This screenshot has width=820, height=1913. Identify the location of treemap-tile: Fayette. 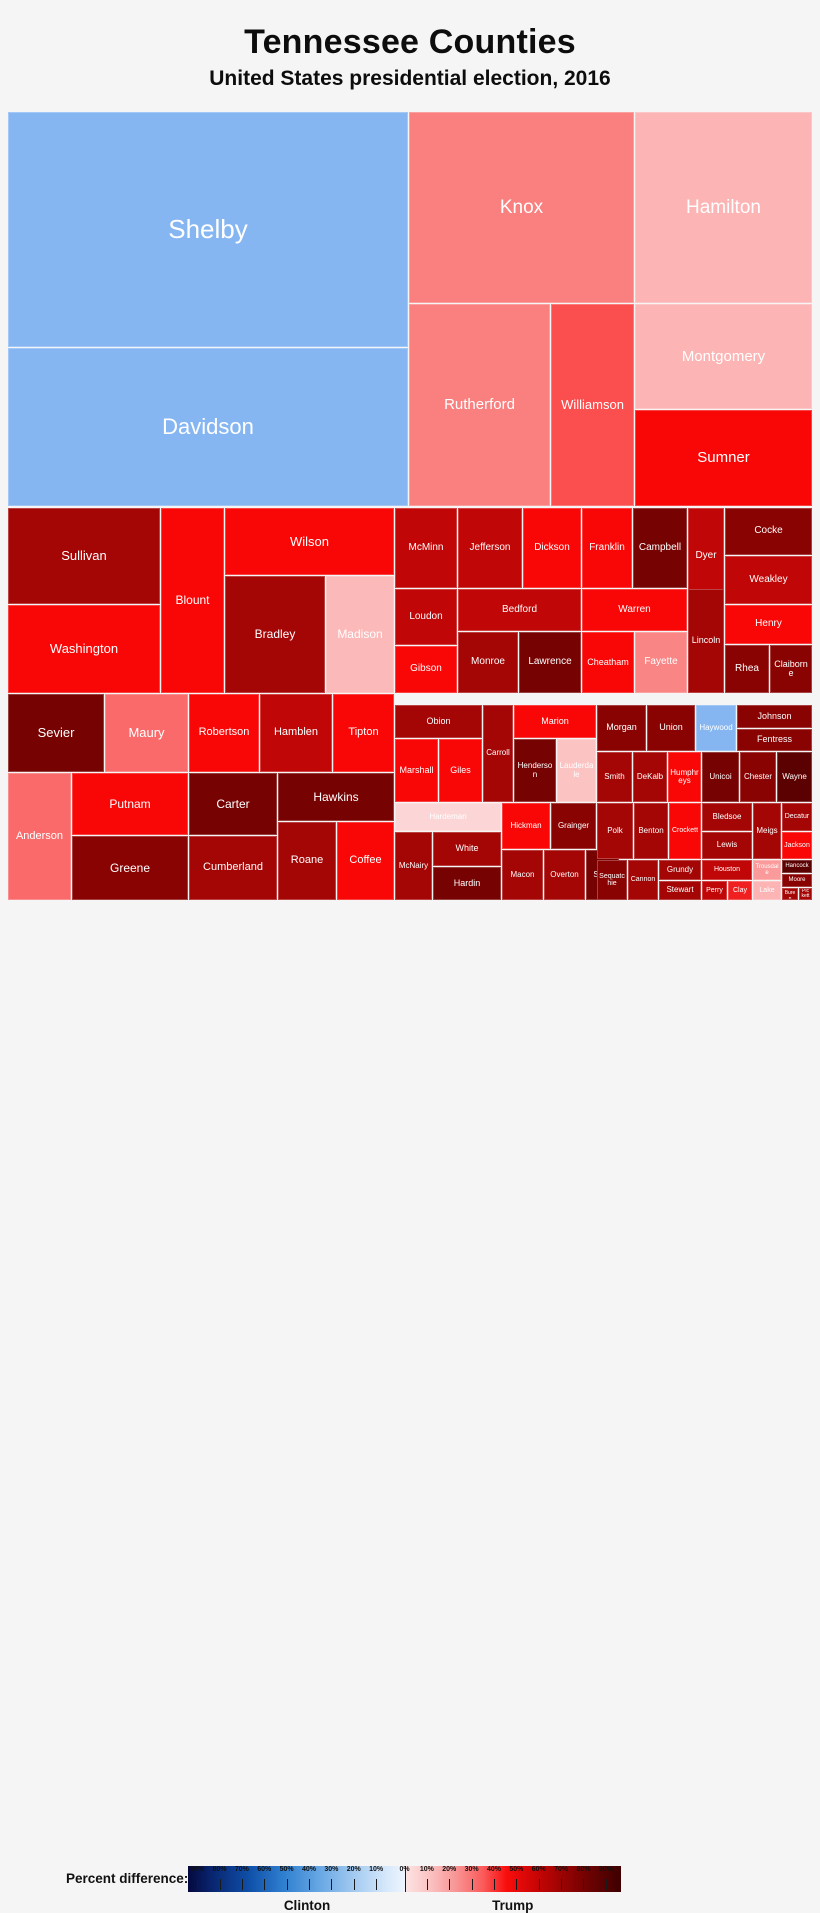
(661, 662).